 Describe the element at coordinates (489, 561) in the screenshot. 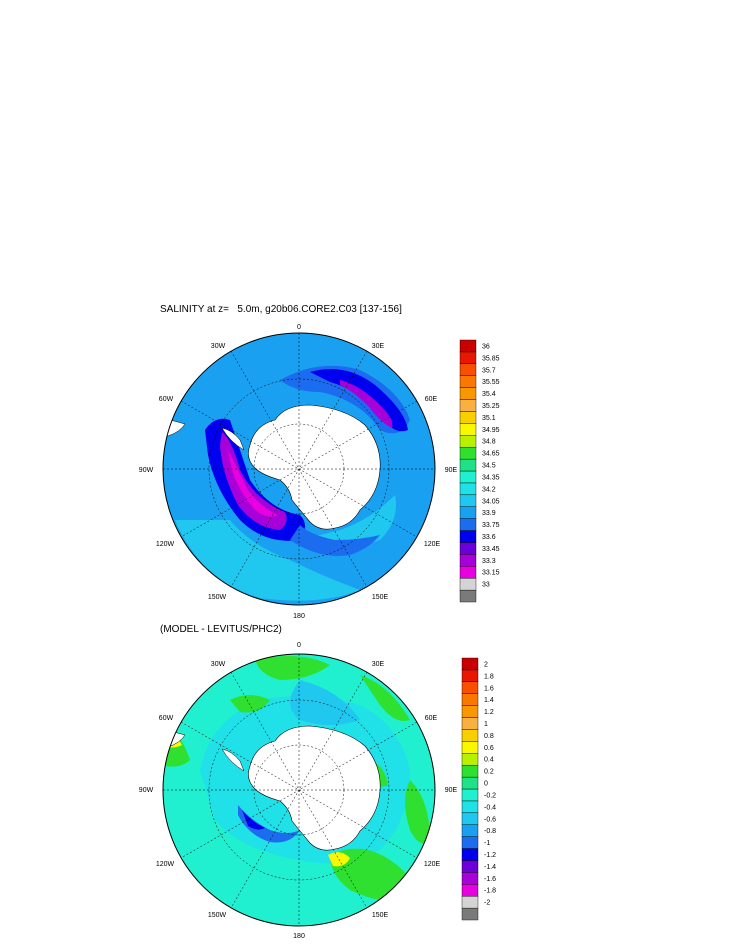

I see `panel1-colorbar-label: 33.3` at that location.